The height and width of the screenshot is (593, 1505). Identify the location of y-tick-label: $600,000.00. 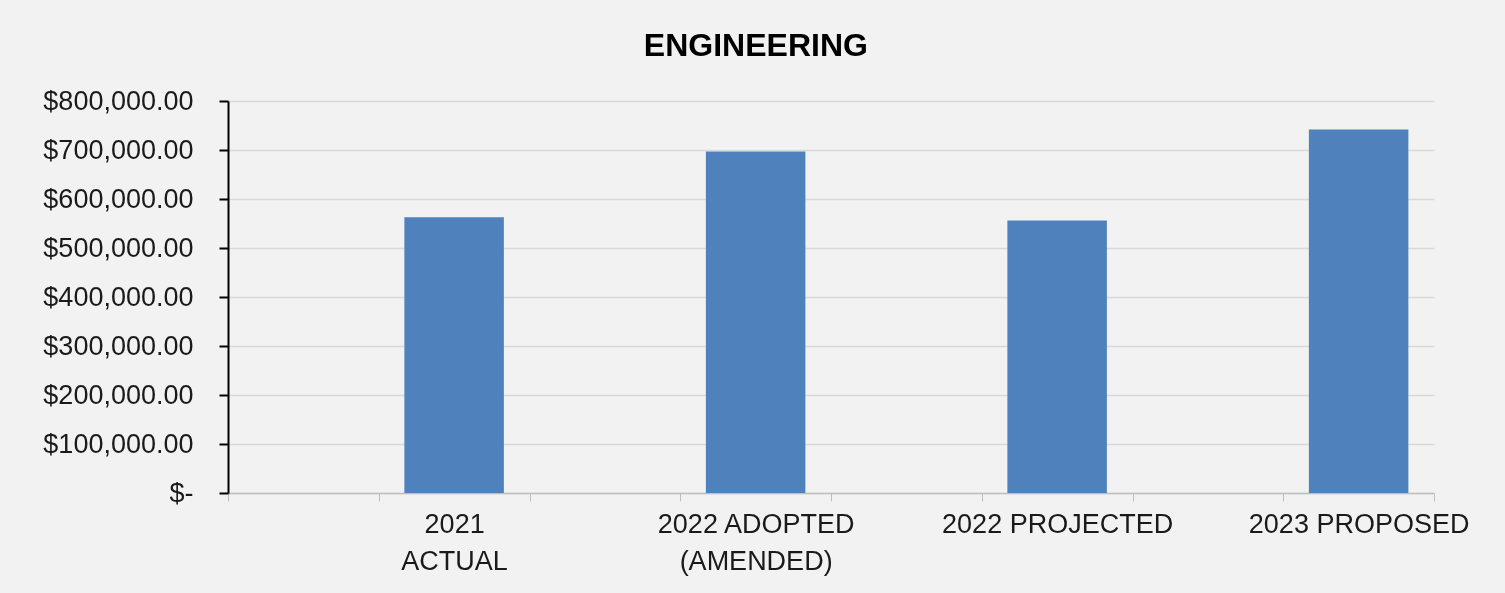
(118, 198).